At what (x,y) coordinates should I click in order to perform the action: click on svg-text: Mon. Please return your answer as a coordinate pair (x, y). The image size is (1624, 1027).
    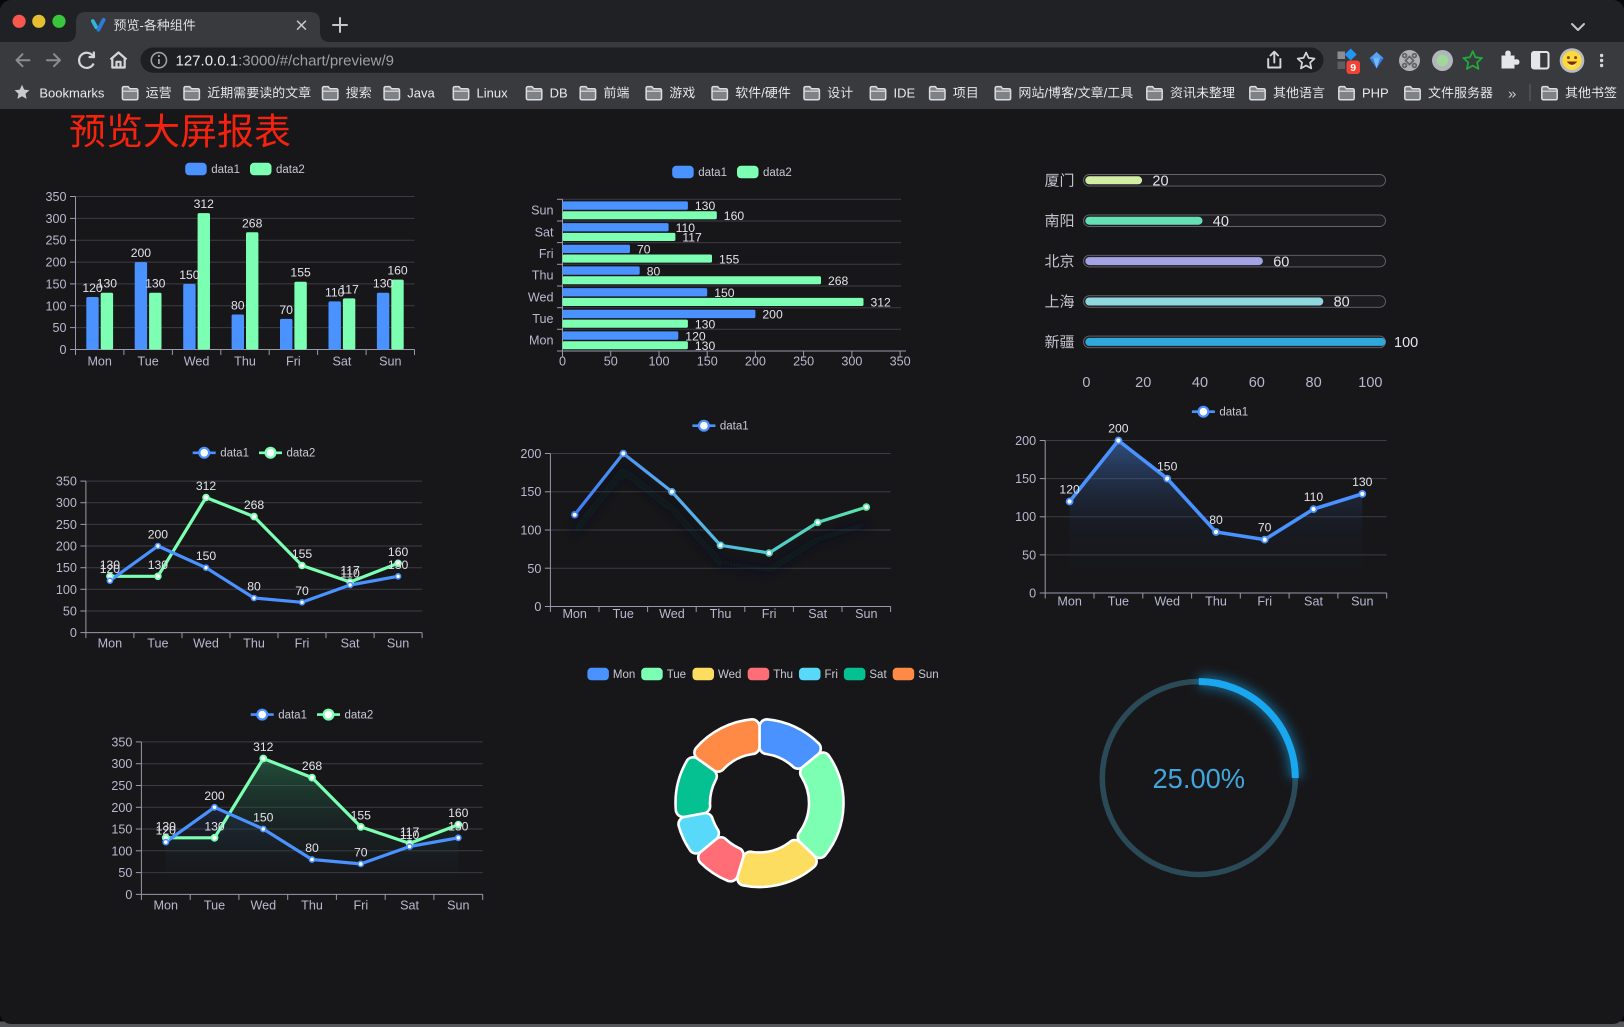
    Looking at the image, I should click on (110, 643).